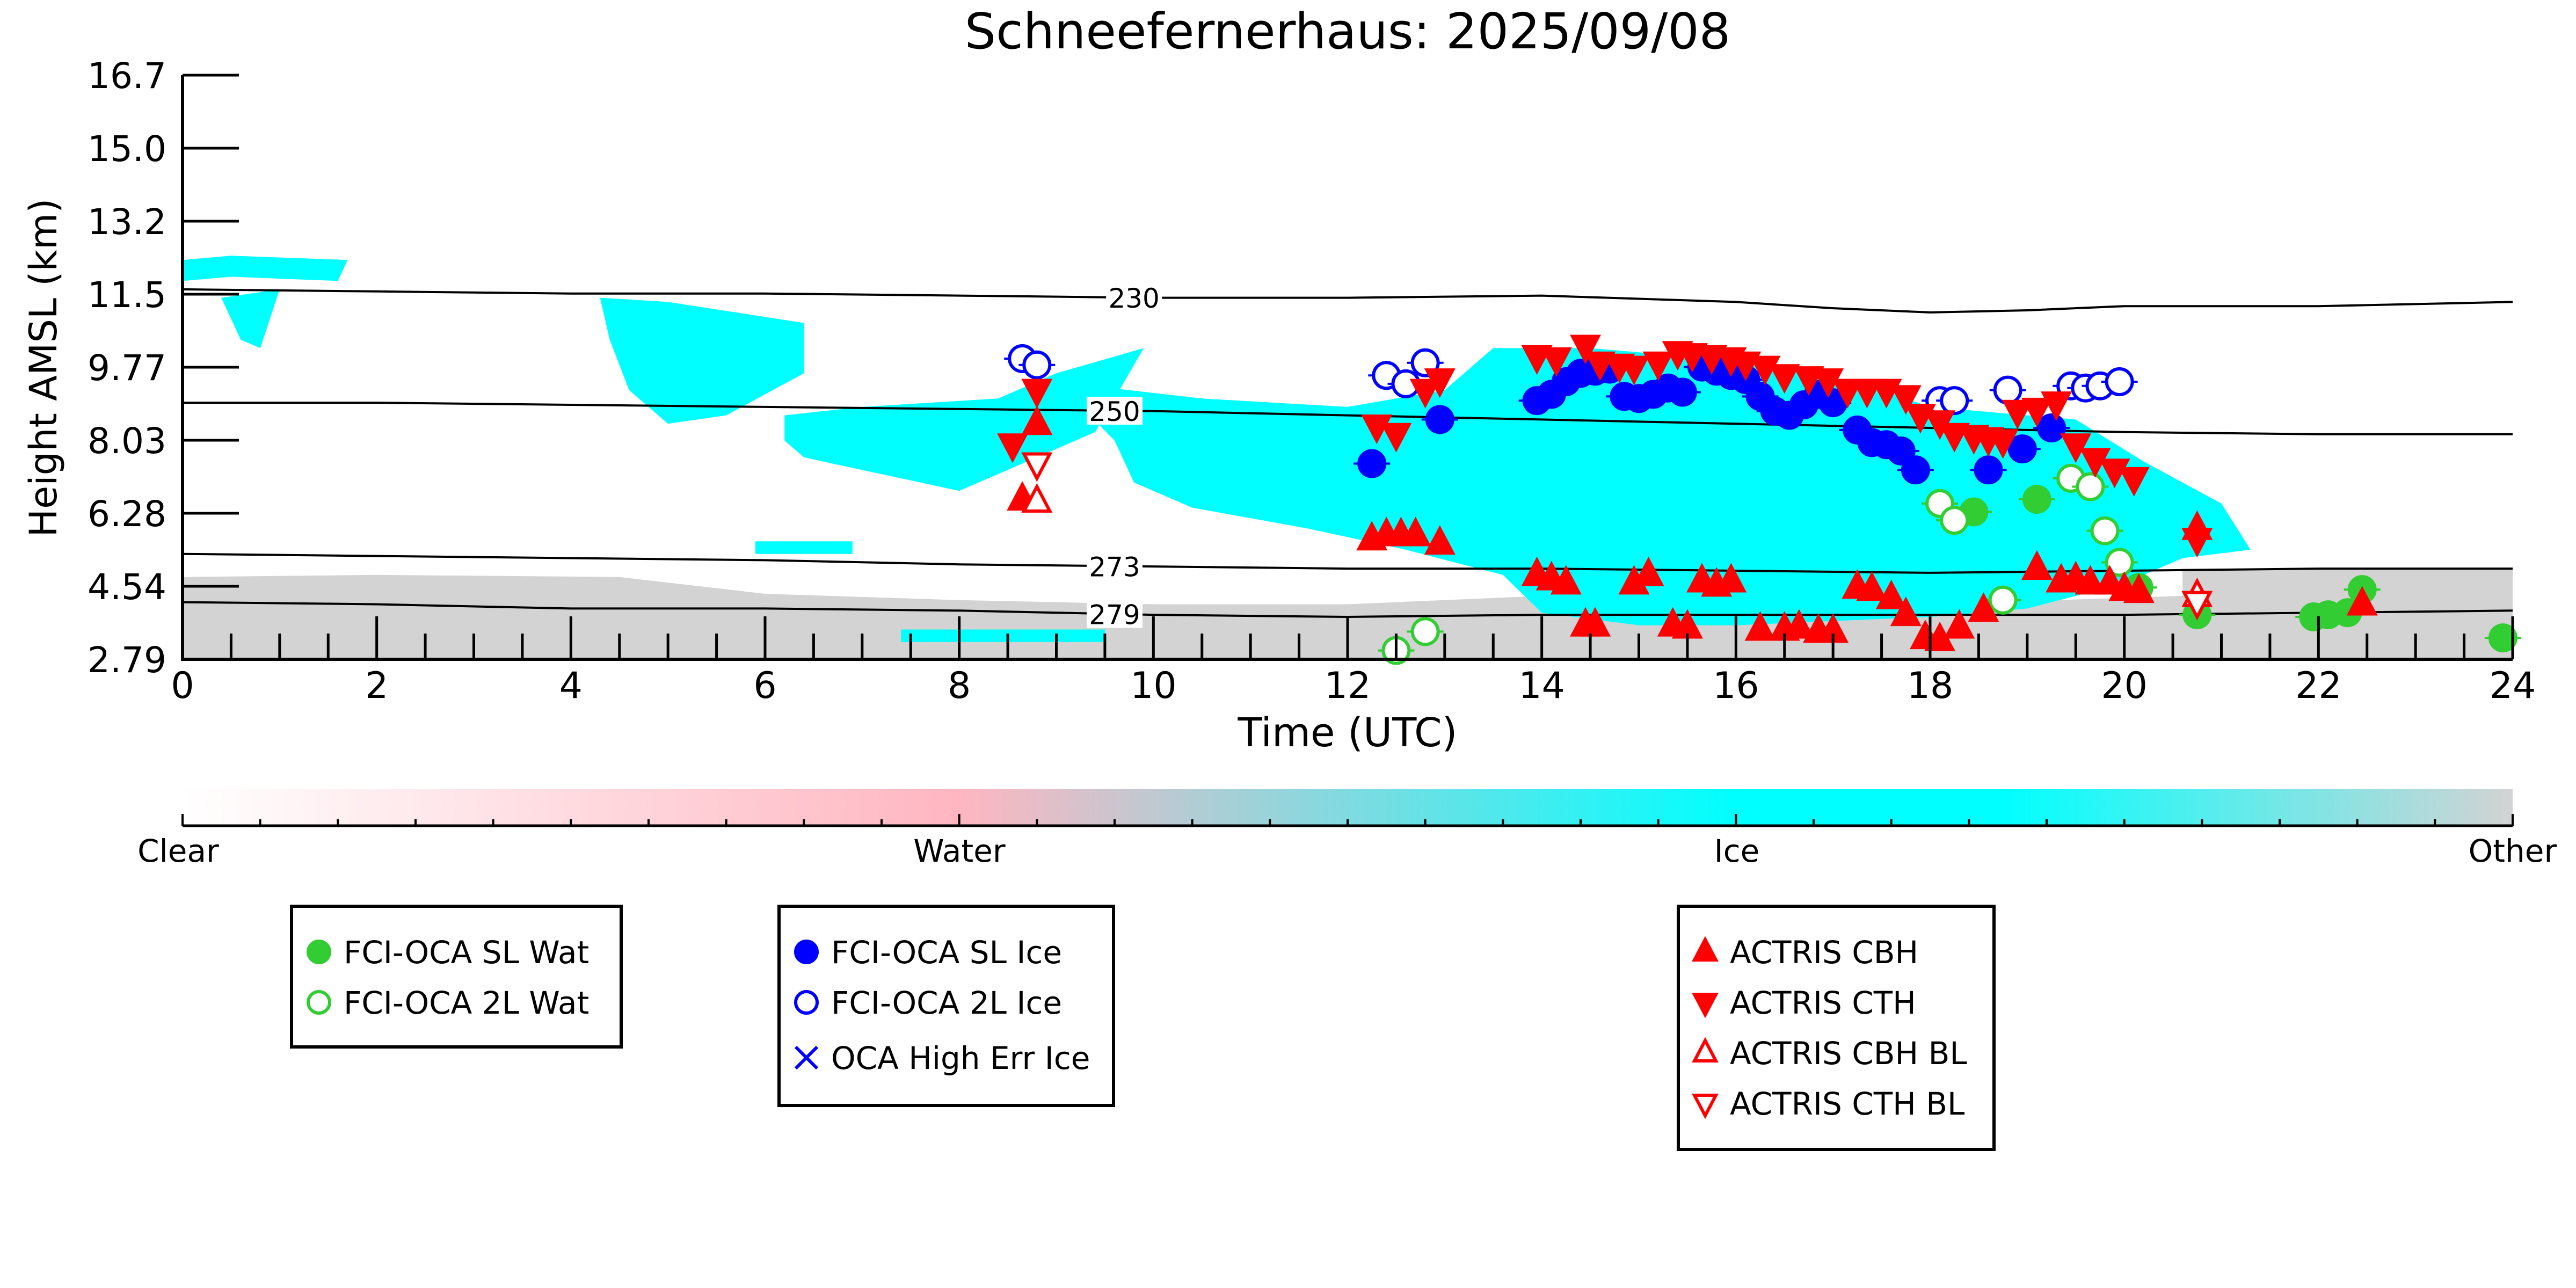 The width and height of the screenshot is (2576, 1288). I want to click on x-tick-label: 20, so click(2124, 686).